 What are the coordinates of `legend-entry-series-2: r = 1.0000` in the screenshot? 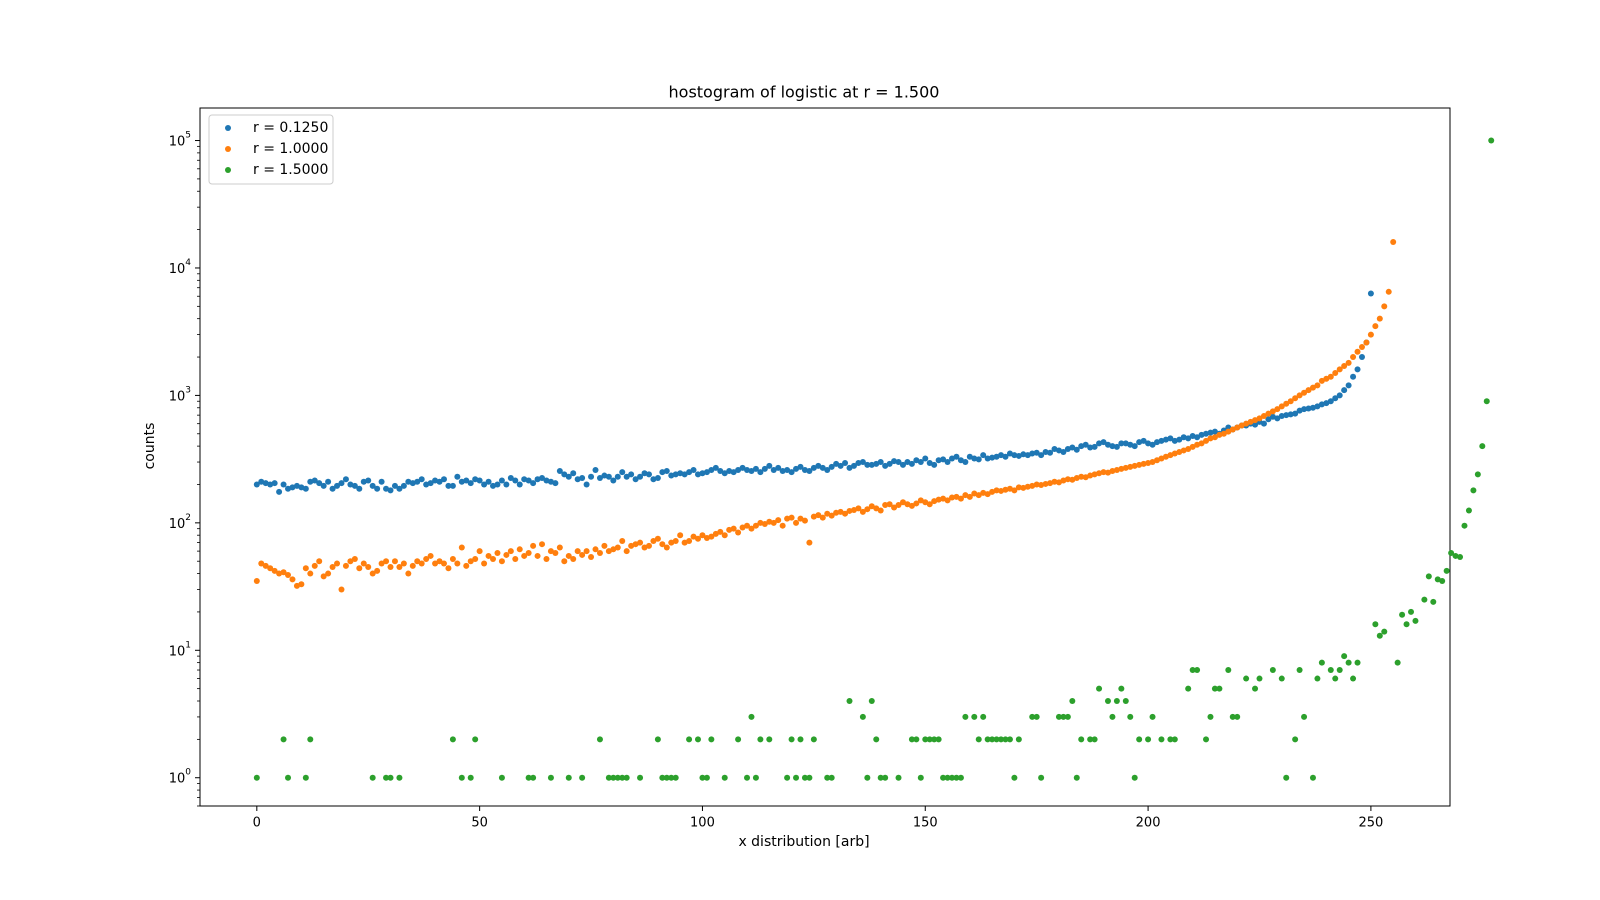 It's located at (276, 149).